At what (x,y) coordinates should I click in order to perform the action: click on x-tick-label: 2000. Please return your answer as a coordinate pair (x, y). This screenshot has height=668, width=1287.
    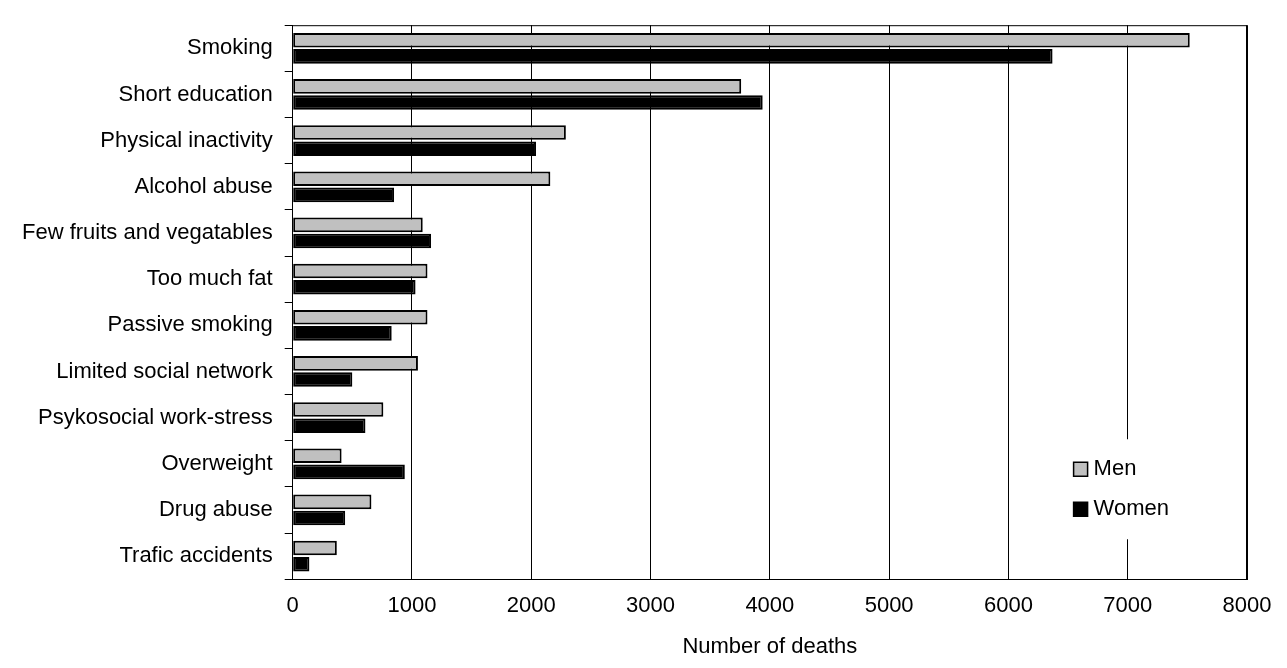
    Looking at the image, I should click on (531, 605).